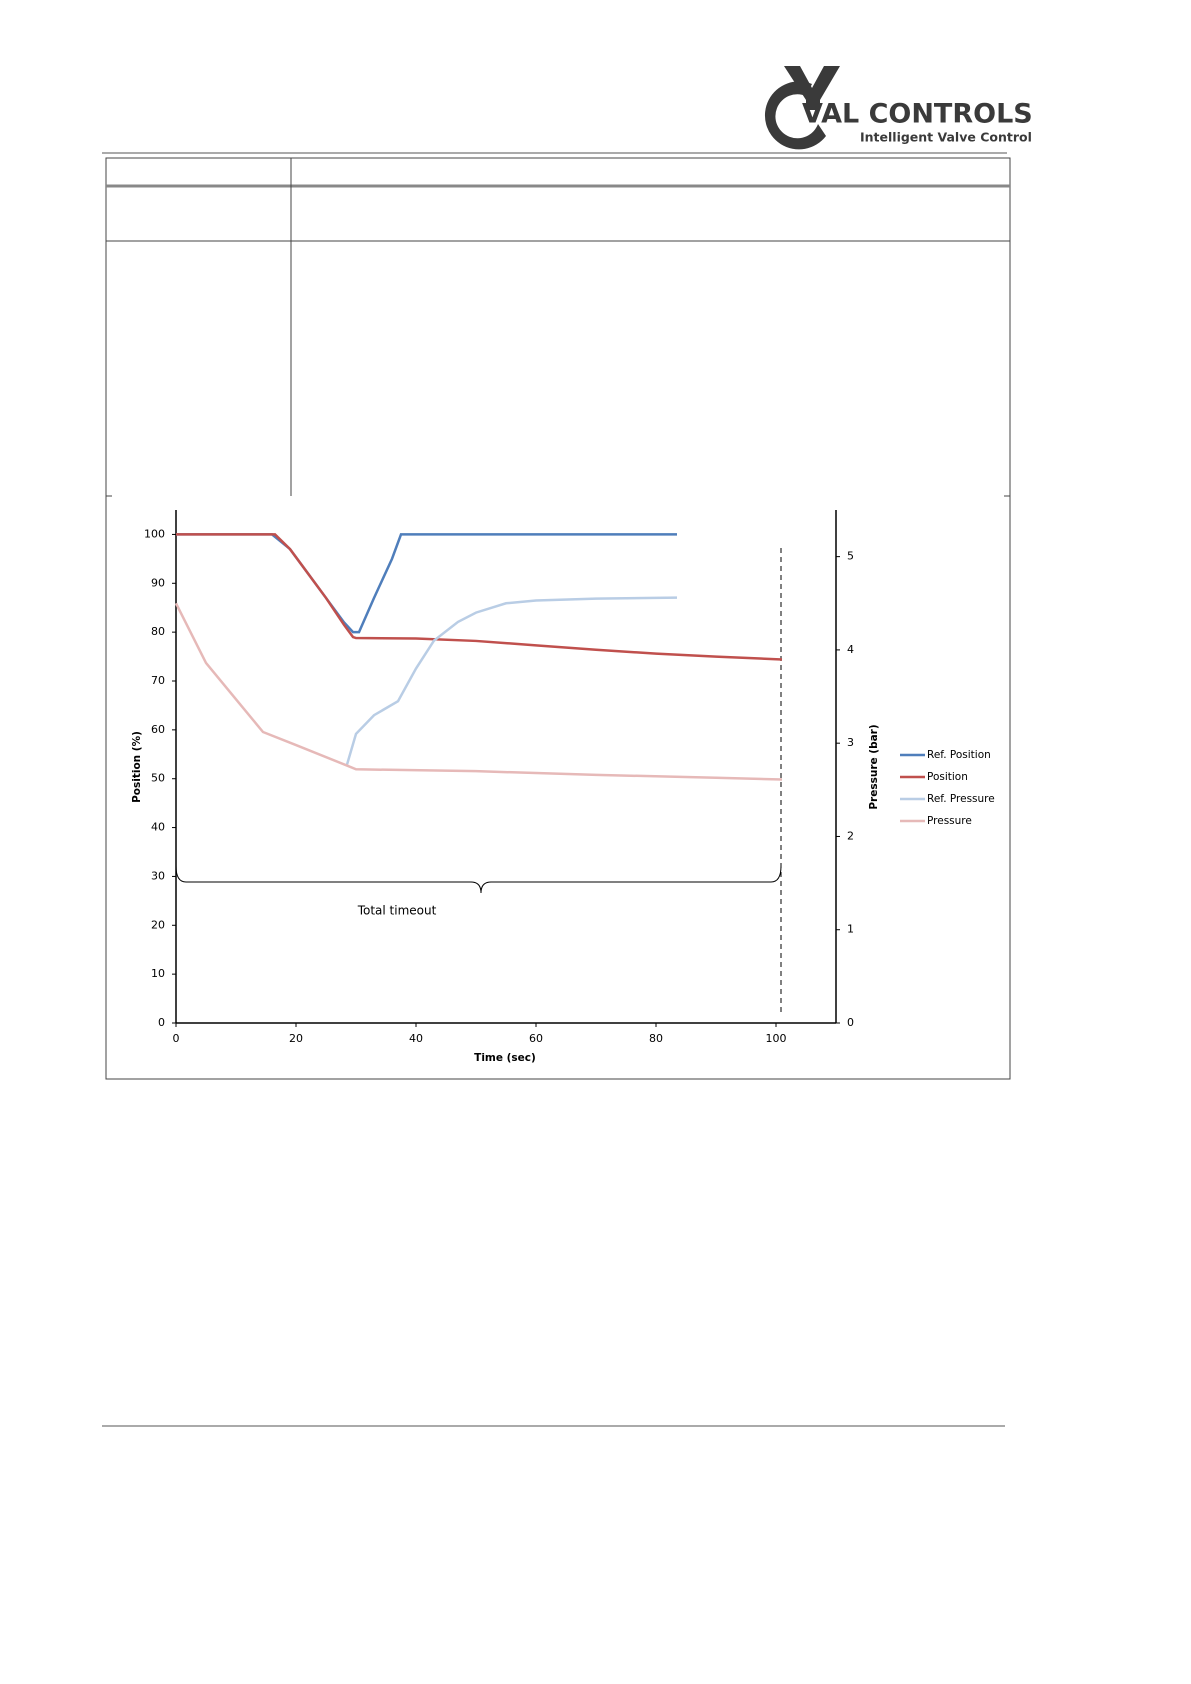 This screenshot has width=1191, height=1684. Describe the element at coordinates (946, 137) in the screenshot. I see `logo-tagline: Intelligent Valve Control` at that location.